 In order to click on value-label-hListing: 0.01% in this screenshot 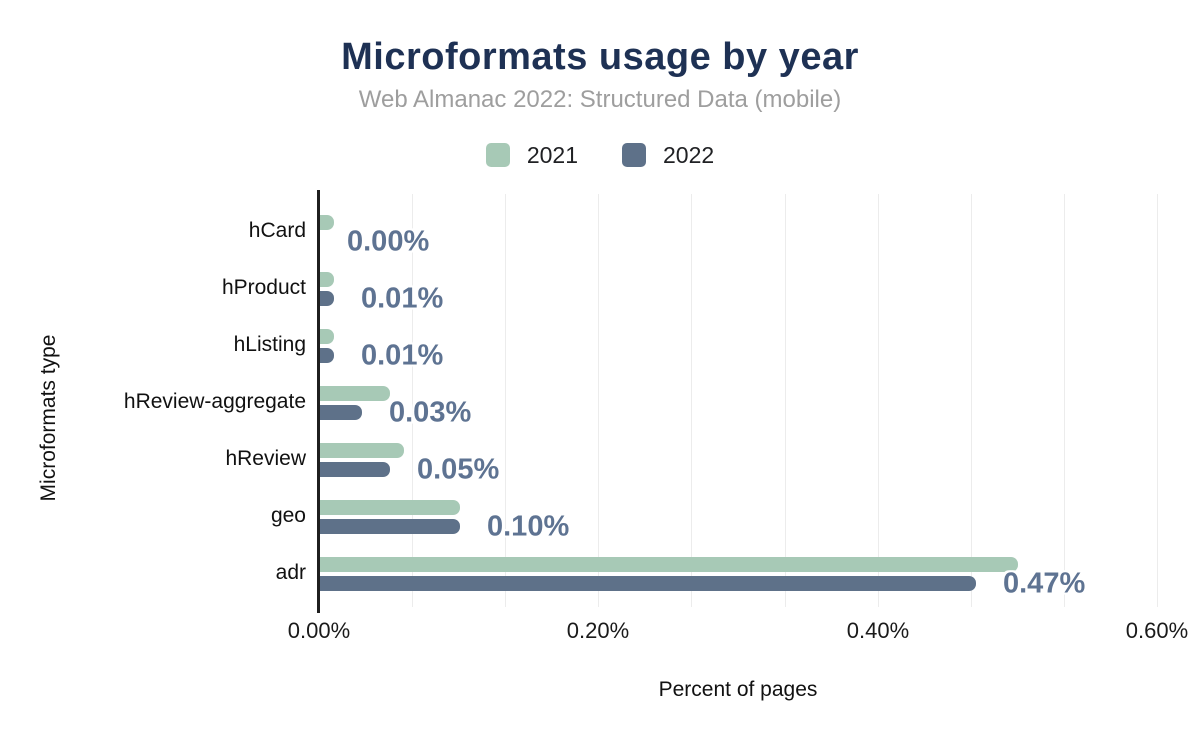, I will do `click(402, 355)`.